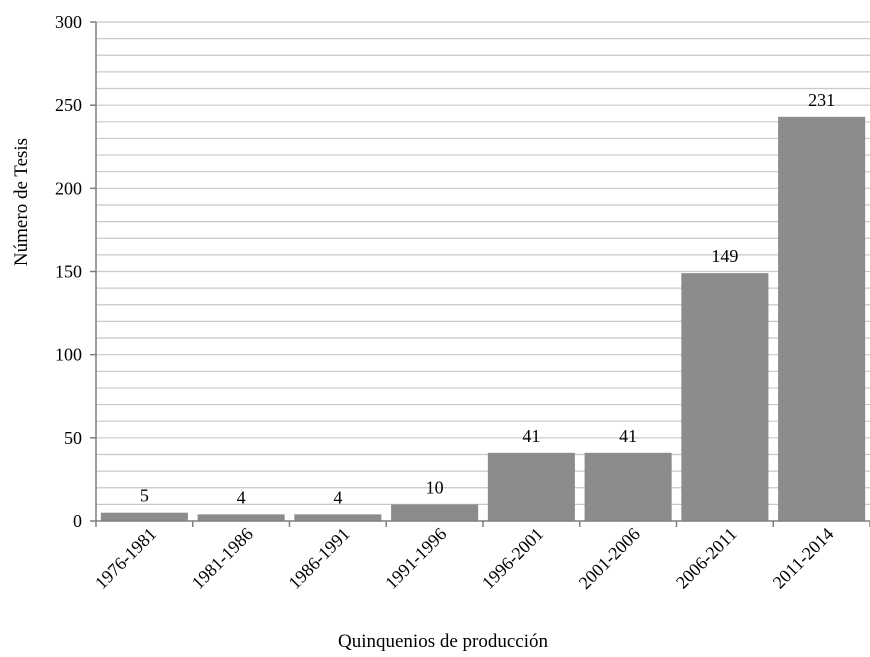 The width and height of the screenshot is (870, 657). Describe the element at coordinates (68, 188) in the screenshot. I see `y-tick-label: 200` at that location.